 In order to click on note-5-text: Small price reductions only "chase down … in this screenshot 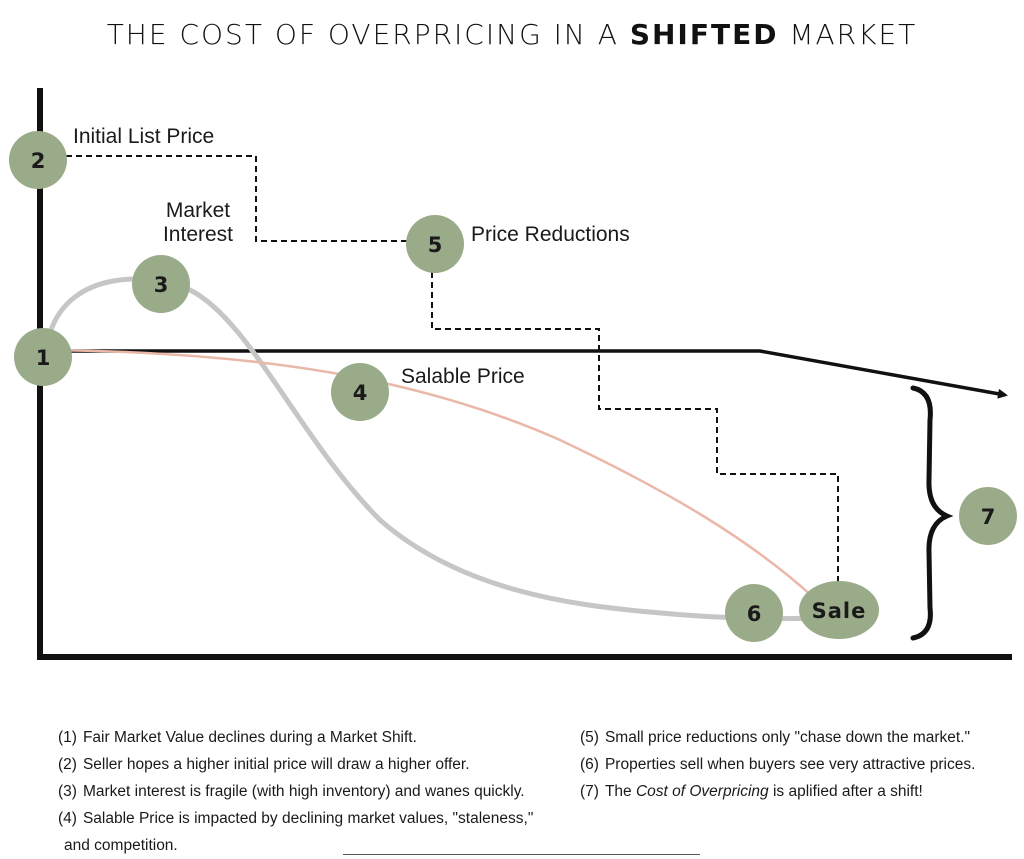, I will do `click(787, 737)`.